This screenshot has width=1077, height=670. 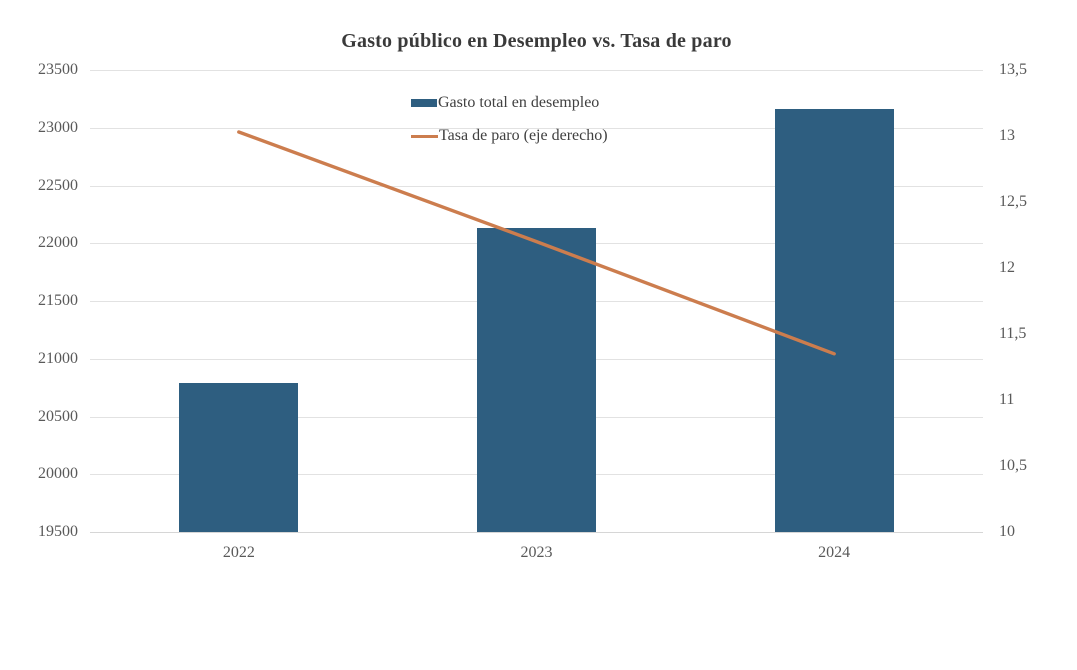 What do you see at coordinates (58, 358) in the screenshot?
I see `y-axis-left-tick: 21000` at bounding box center [58, 358].